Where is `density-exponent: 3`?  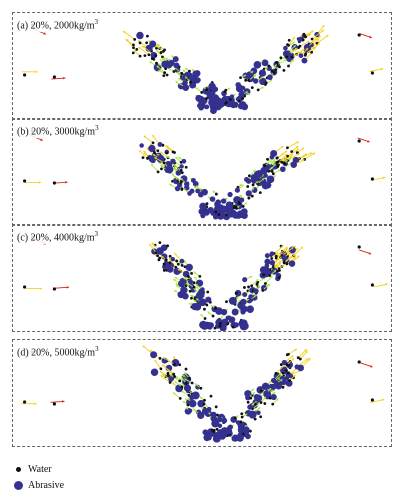 density-exponent: 3 is located at coordinates (96, 234).